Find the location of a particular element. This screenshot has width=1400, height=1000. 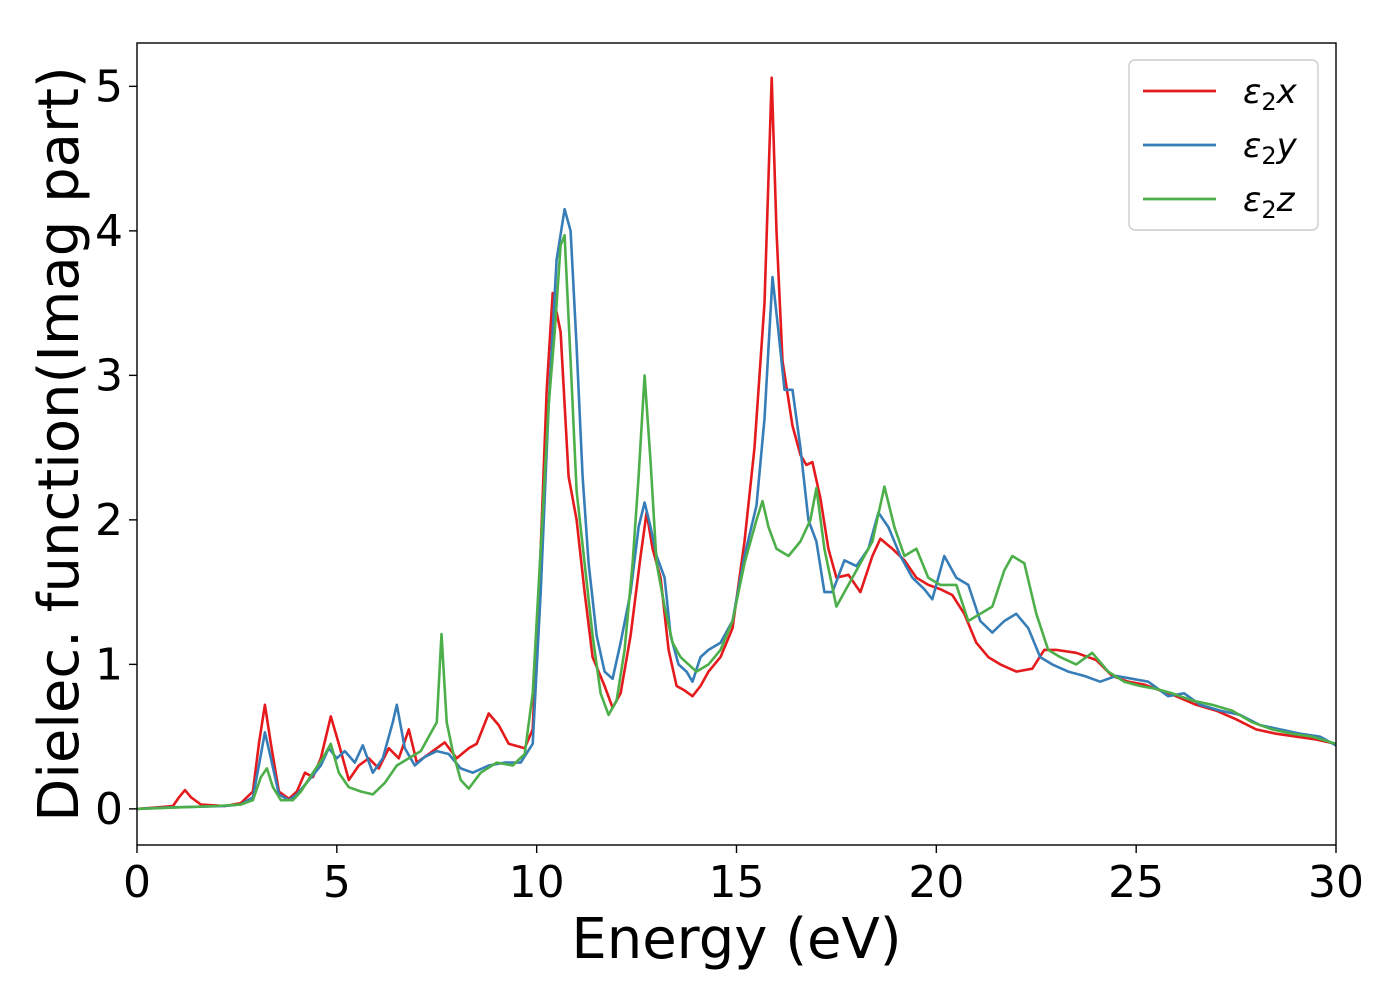

y-tick-label: 2 is located at coordinates (109, 520).